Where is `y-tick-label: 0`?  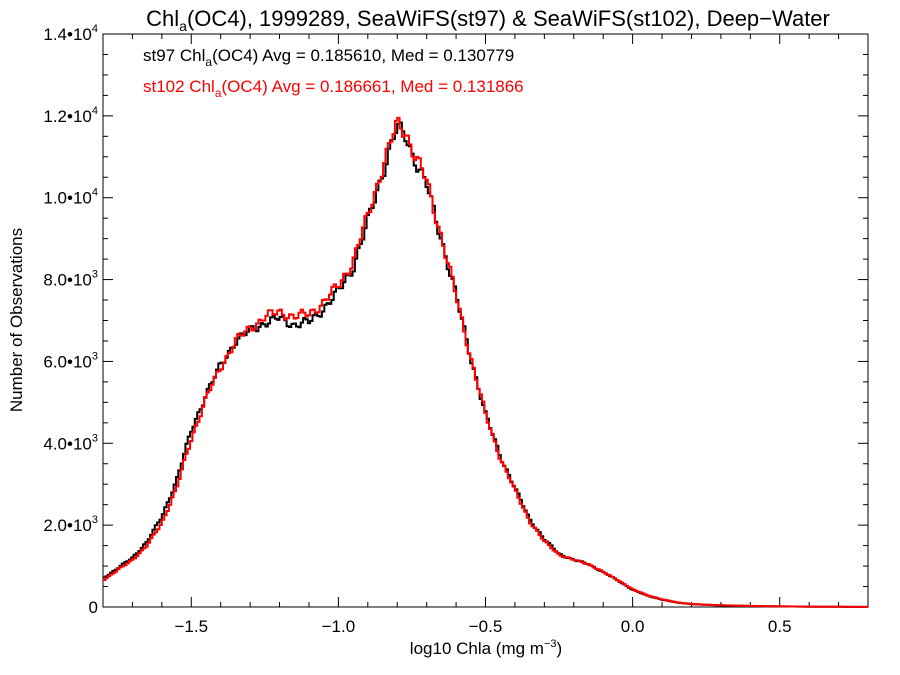
y-tick-label: 0 is located at coordinates (93, 607).